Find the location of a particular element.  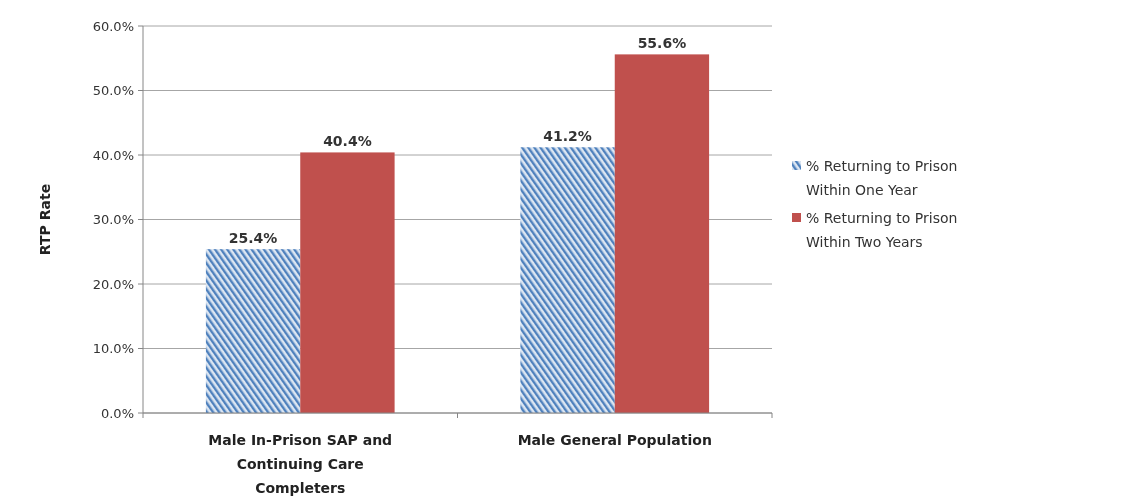

data-label: 25.4% is located at coordinates (253, 238).